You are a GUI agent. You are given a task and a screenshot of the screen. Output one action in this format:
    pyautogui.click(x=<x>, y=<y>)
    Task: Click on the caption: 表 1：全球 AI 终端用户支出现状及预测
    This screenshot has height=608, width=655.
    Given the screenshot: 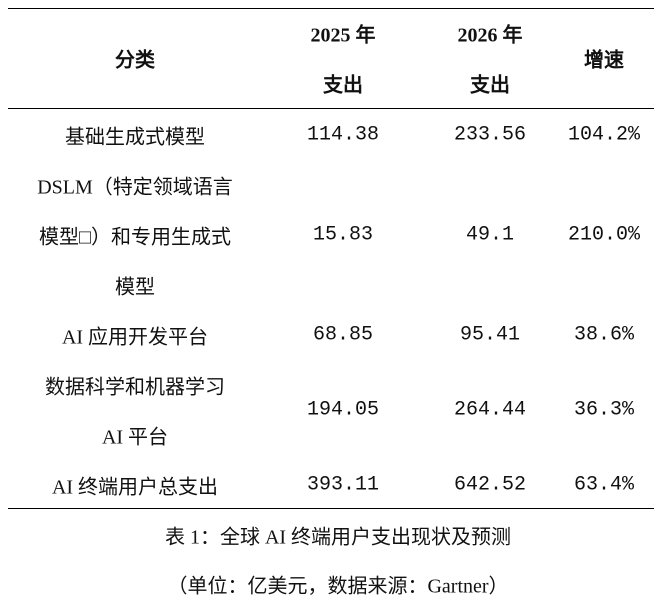 What is the action you would take?
    pyautogui.click(x=338, y=537)
    